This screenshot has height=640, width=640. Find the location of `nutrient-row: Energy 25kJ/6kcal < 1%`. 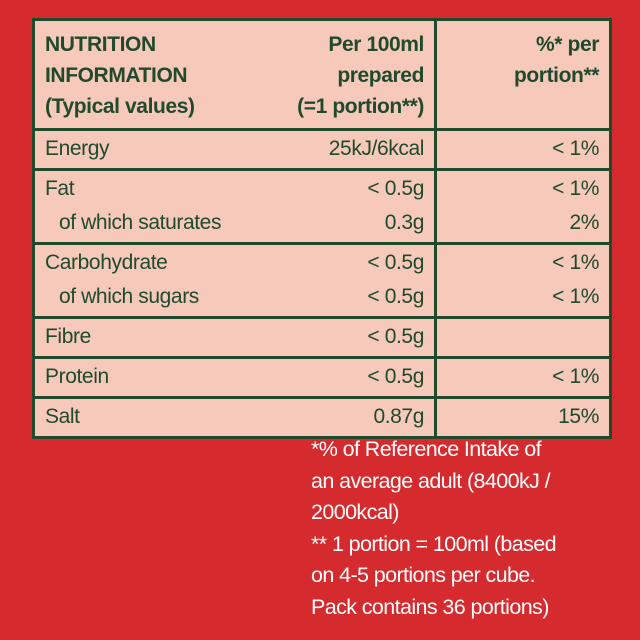

nutrient-row: Energy 25kJ/6kcal < 1% is located at coordinates (322, 149).